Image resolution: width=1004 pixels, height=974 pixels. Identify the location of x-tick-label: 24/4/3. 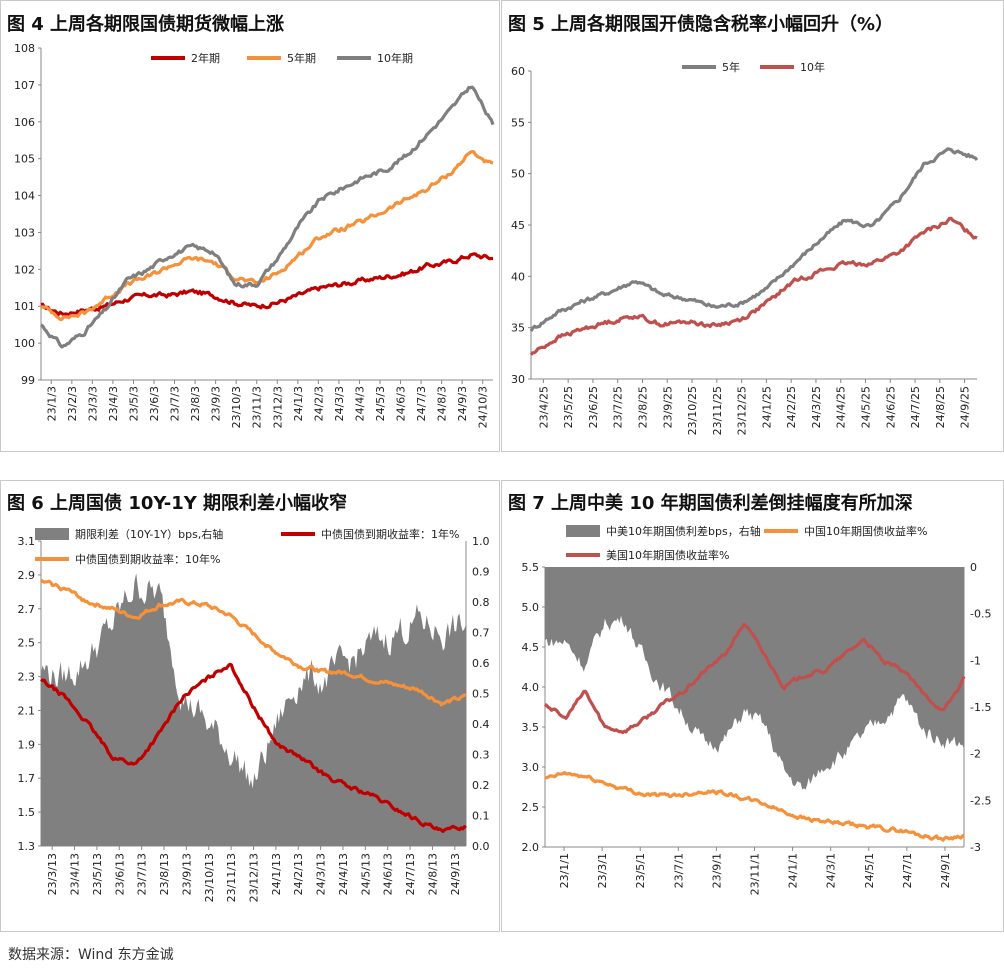
(359, 403).